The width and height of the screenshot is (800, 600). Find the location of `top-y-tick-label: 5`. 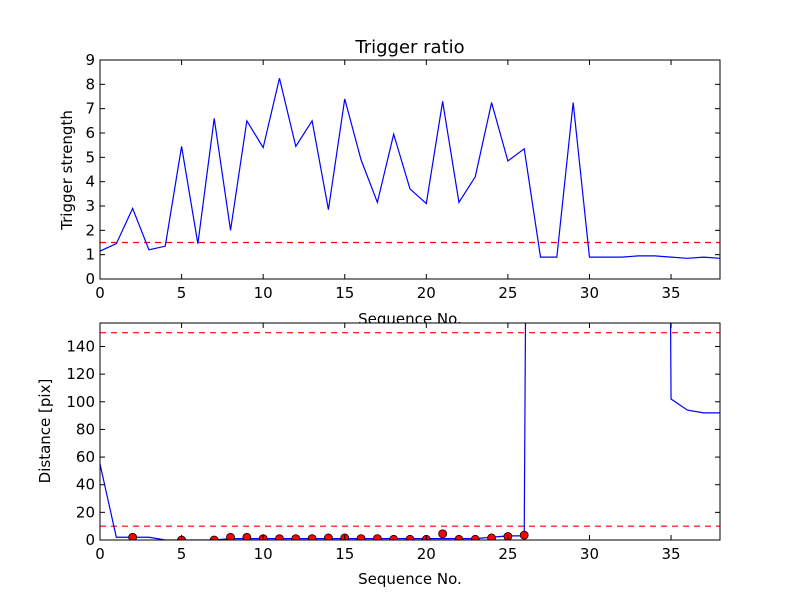

top-y-tick-label: 5 is located at coordinates (90, 157).